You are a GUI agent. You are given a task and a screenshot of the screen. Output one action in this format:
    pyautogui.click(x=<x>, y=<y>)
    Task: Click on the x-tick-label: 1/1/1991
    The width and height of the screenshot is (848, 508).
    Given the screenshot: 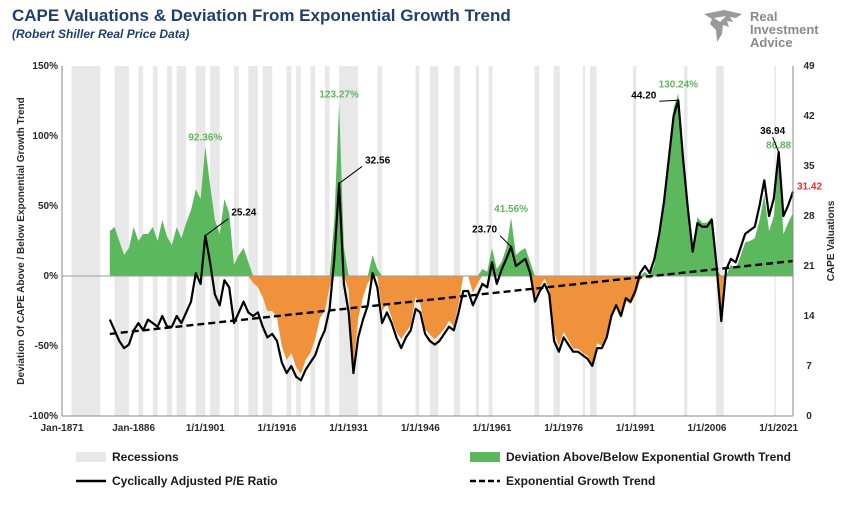 What is the action you would take?
    pyautogui.click(x=635, y=428)
    